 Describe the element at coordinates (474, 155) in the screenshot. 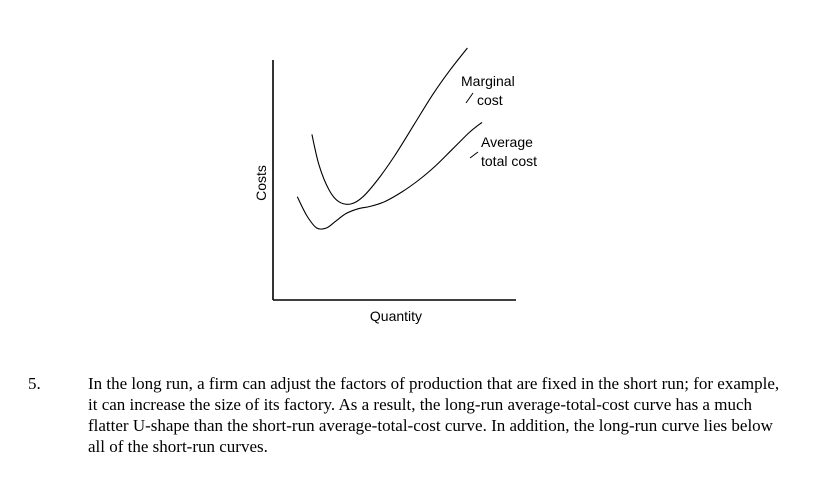

I see `average-total-cost-leader-line` at that location.